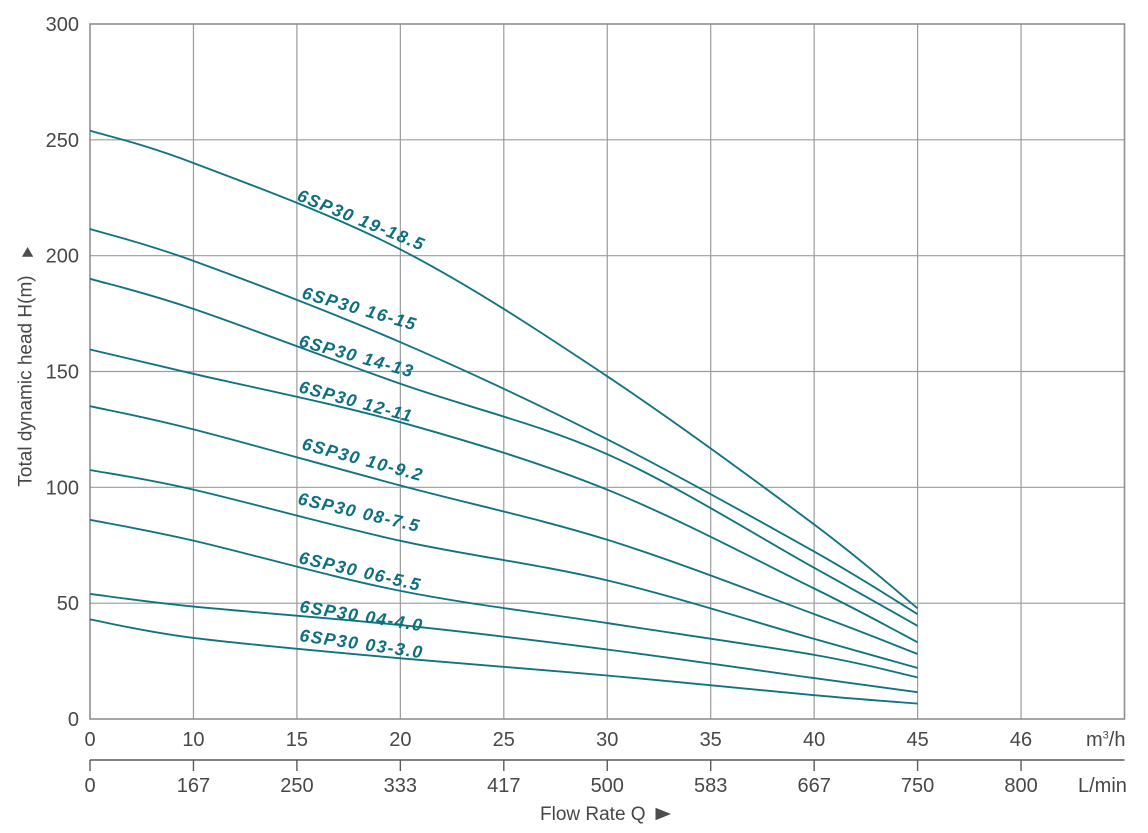 This screenshot has width=1148, height=833. What do you see at coordinates (362, 220) in the screenshot?
I see `svg-text: 6SP30 19-18.5` at bounding box center [362, 220].